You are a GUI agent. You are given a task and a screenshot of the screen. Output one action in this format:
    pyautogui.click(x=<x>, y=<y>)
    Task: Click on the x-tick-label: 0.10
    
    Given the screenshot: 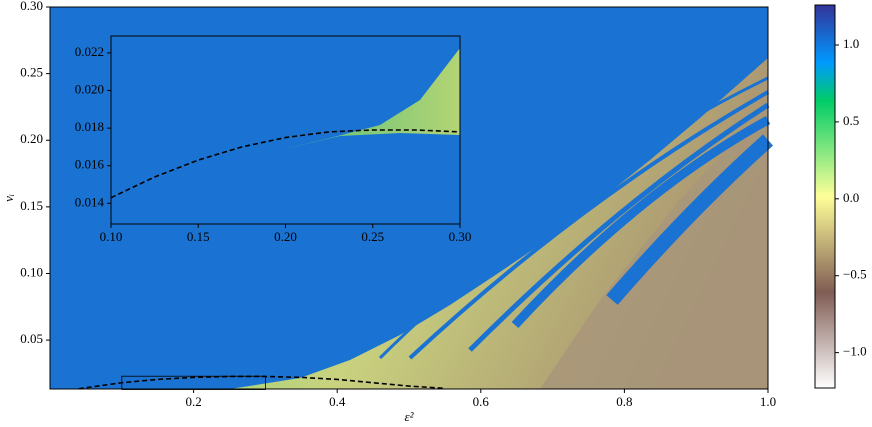 What is the action you would take?
    pyautogui.click(x=111, y=236)
    